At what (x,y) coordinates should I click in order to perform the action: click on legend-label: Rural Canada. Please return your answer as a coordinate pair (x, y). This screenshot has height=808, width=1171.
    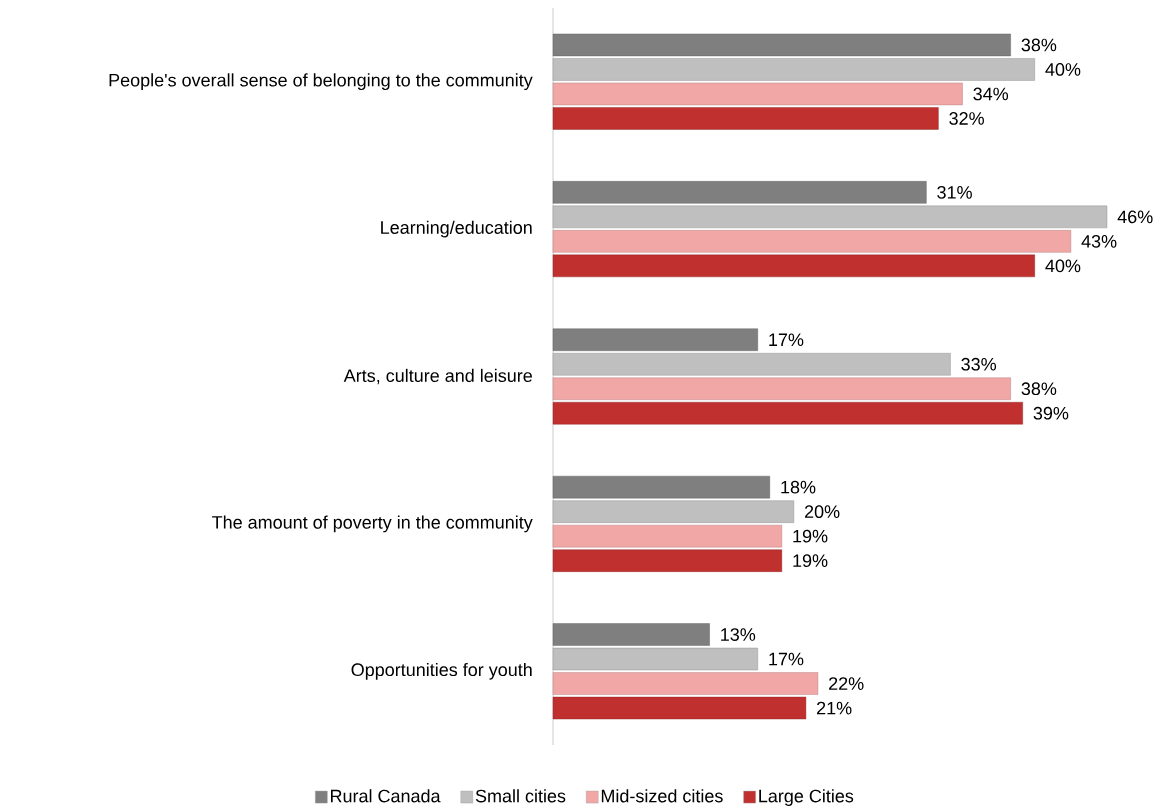
    Looking at the image, I should click on (386, 796).